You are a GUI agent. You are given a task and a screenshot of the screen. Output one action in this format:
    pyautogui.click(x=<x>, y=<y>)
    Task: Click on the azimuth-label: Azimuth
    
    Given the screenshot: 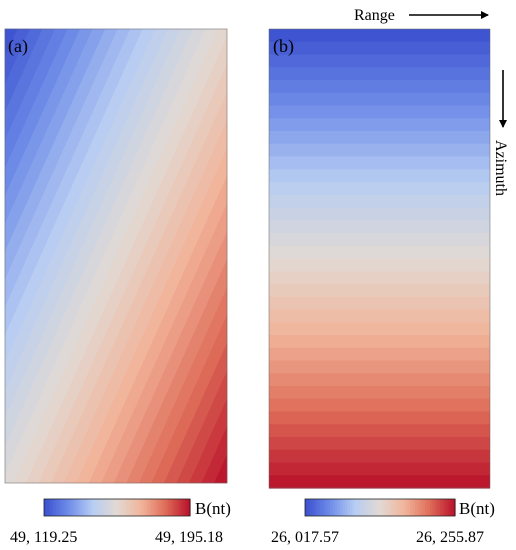 What is the action you would take?
    pyautogui.click(x=500, y=168)
    